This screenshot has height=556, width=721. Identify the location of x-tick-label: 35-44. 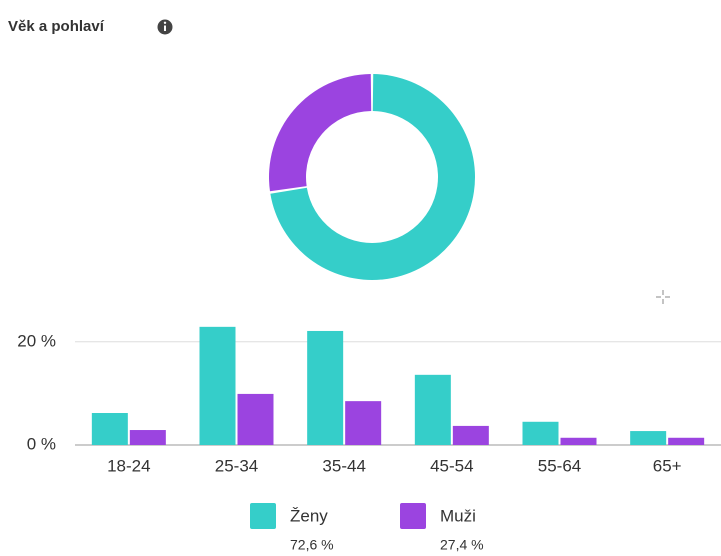
(343, 465).